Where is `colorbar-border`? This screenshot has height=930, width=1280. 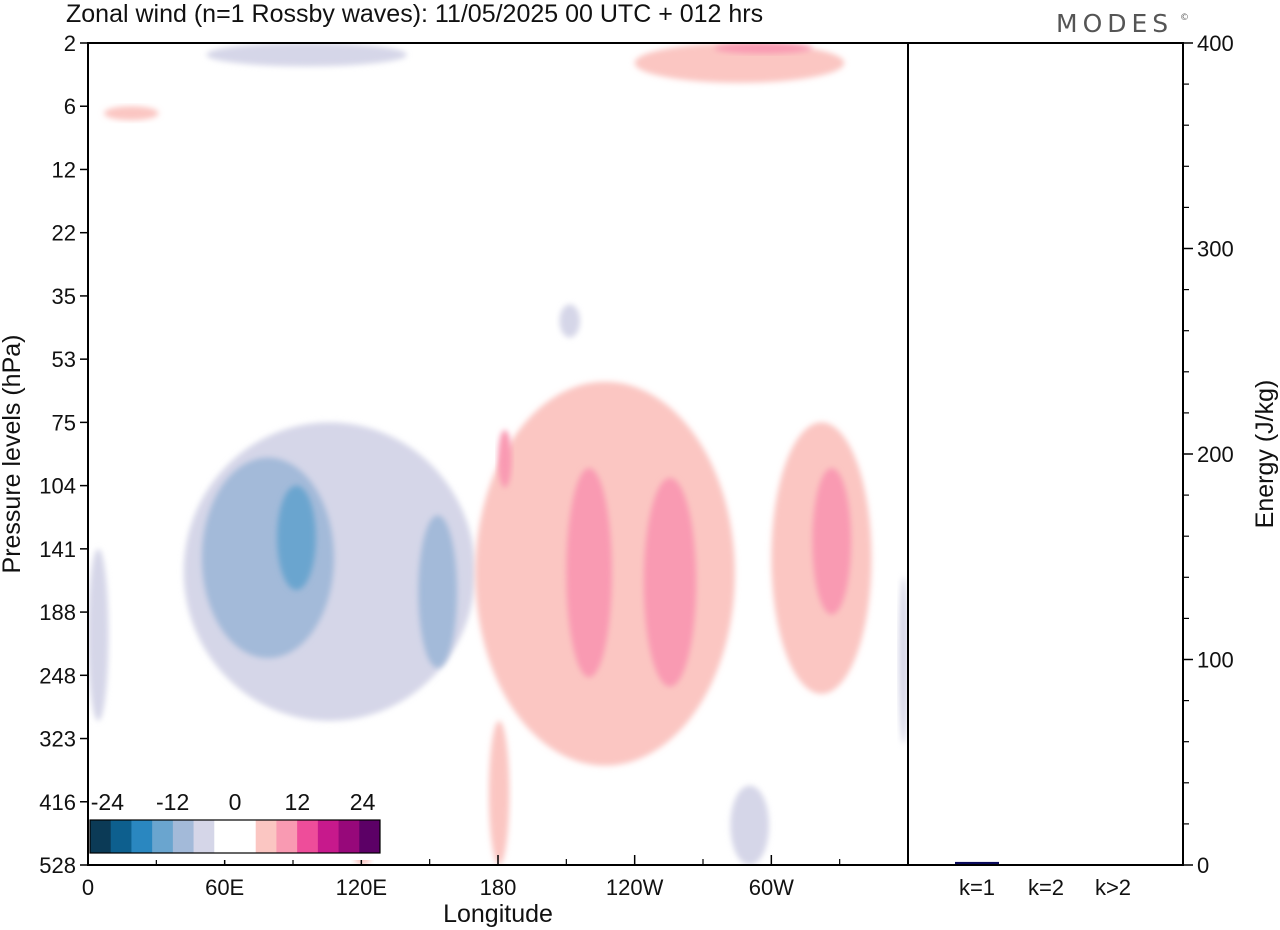
colorbar-border is located at coordinates (235, 836).